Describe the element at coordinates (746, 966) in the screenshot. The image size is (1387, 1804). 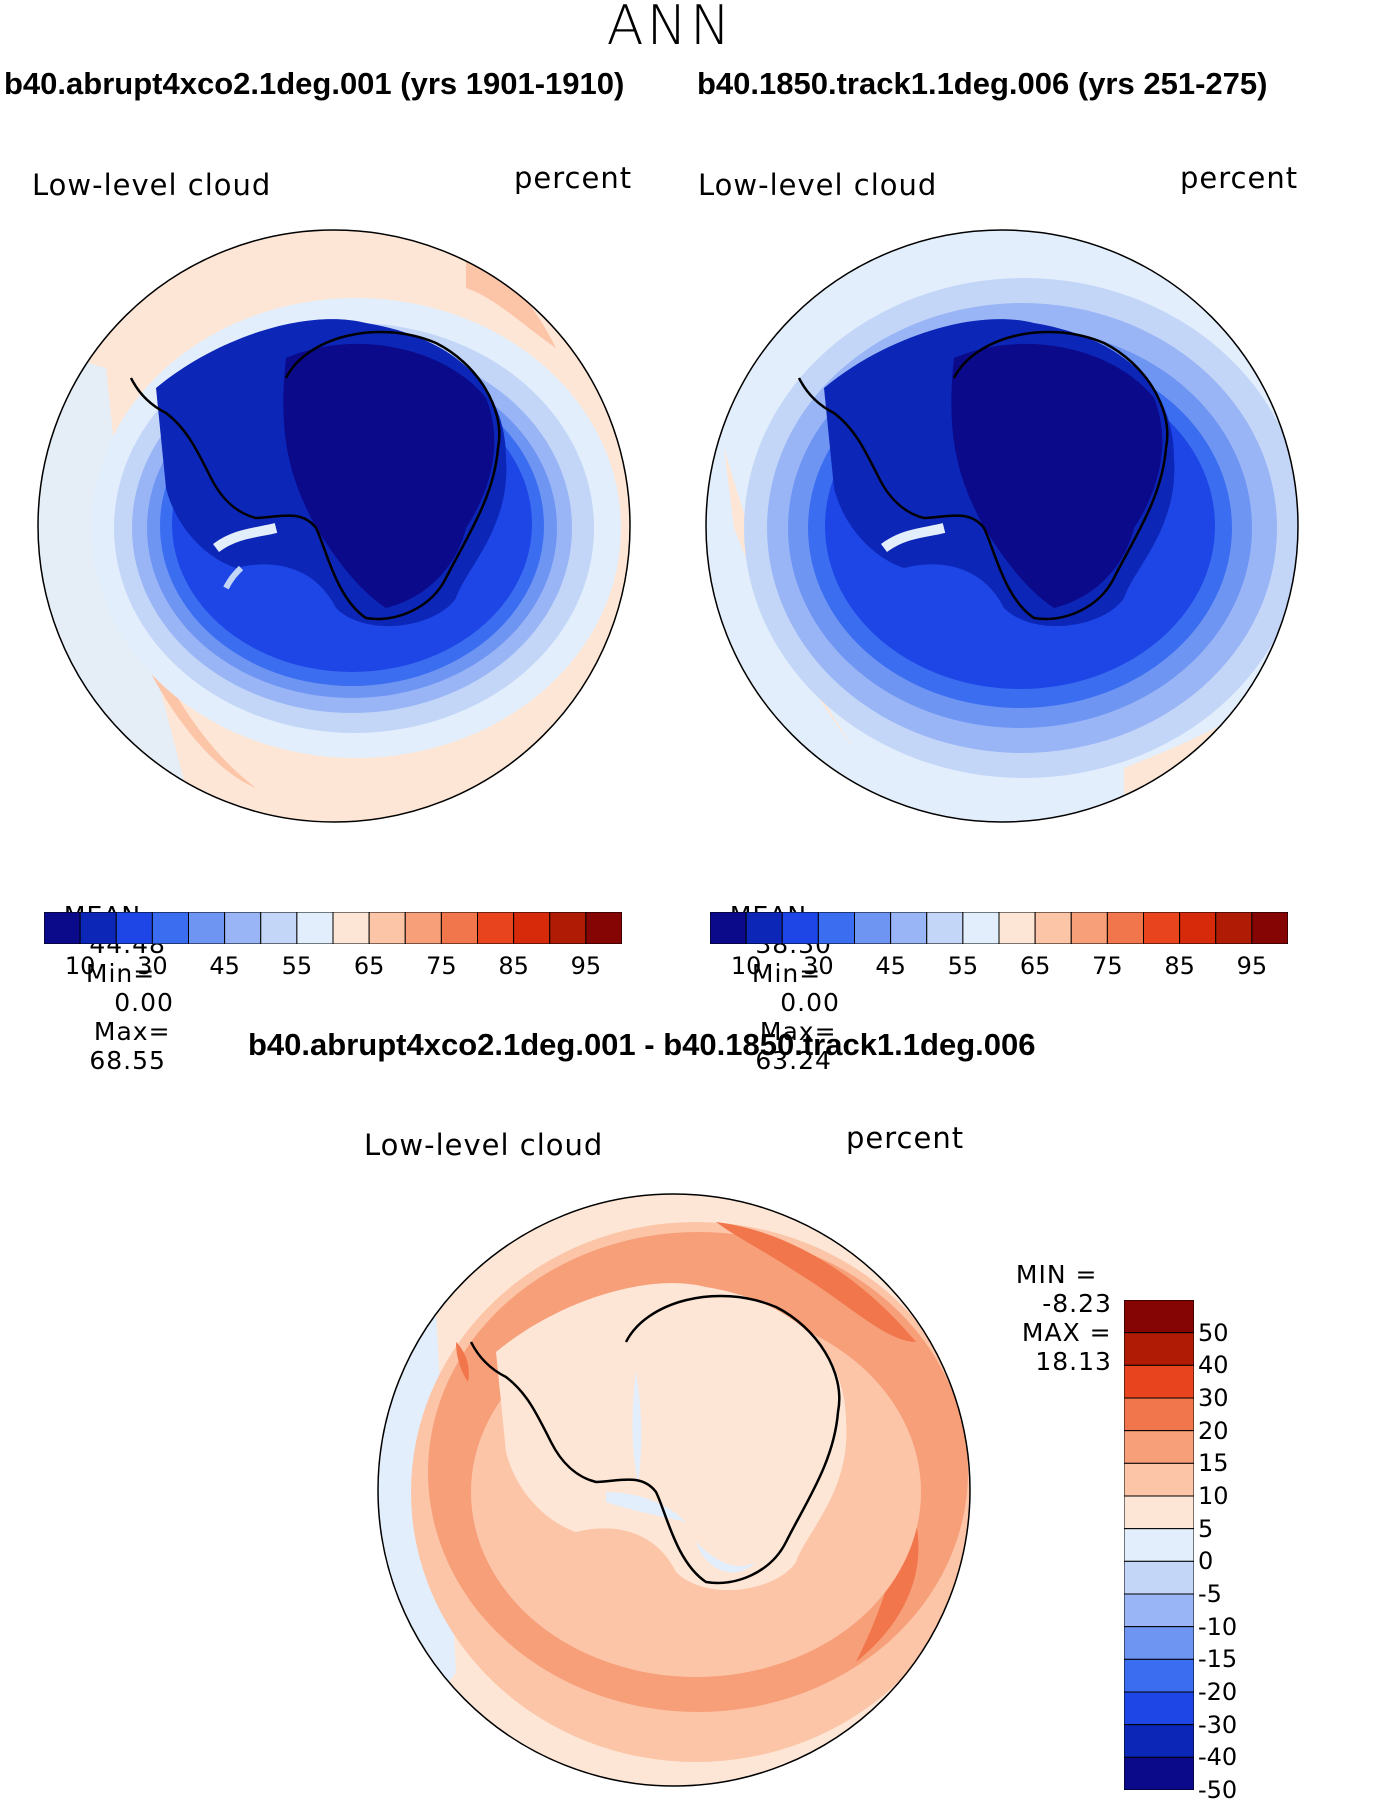
I see `colorbar-case2-tick: 10` at that location.